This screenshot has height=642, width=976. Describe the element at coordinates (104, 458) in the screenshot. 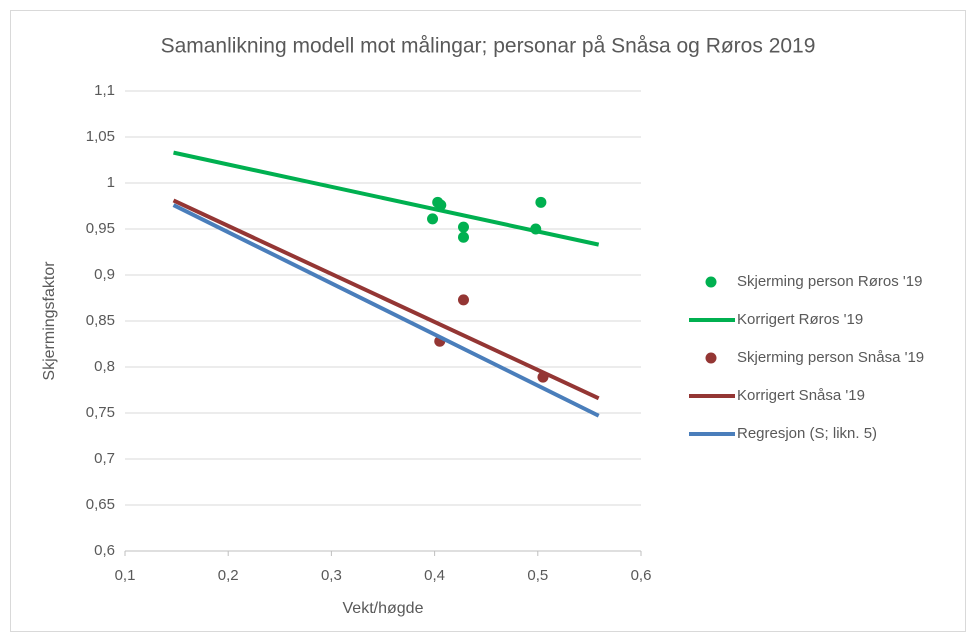

I see `y-tick-label: 0,7` at that location.